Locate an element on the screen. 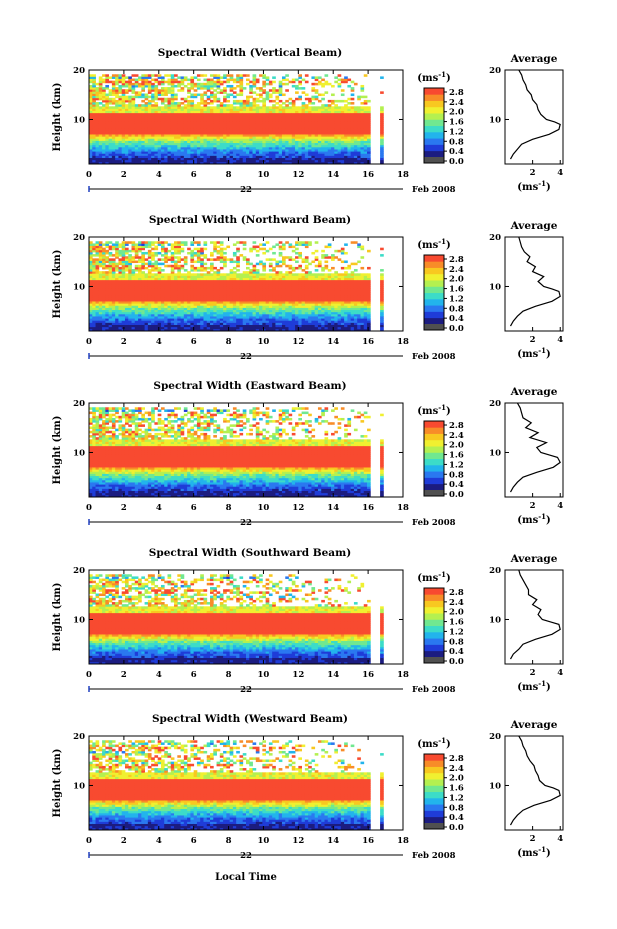  colorbar-swatch is located at coordinates (434, 148).